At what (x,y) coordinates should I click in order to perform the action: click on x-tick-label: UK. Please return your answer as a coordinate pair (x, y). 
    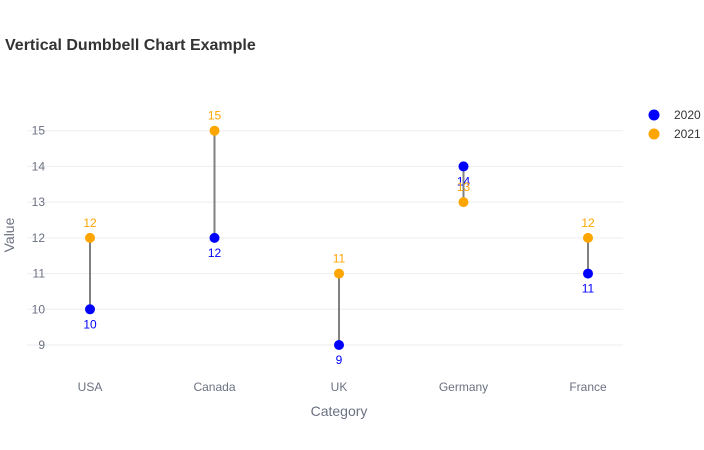
    Looking at the image, I should click on (339, 387).